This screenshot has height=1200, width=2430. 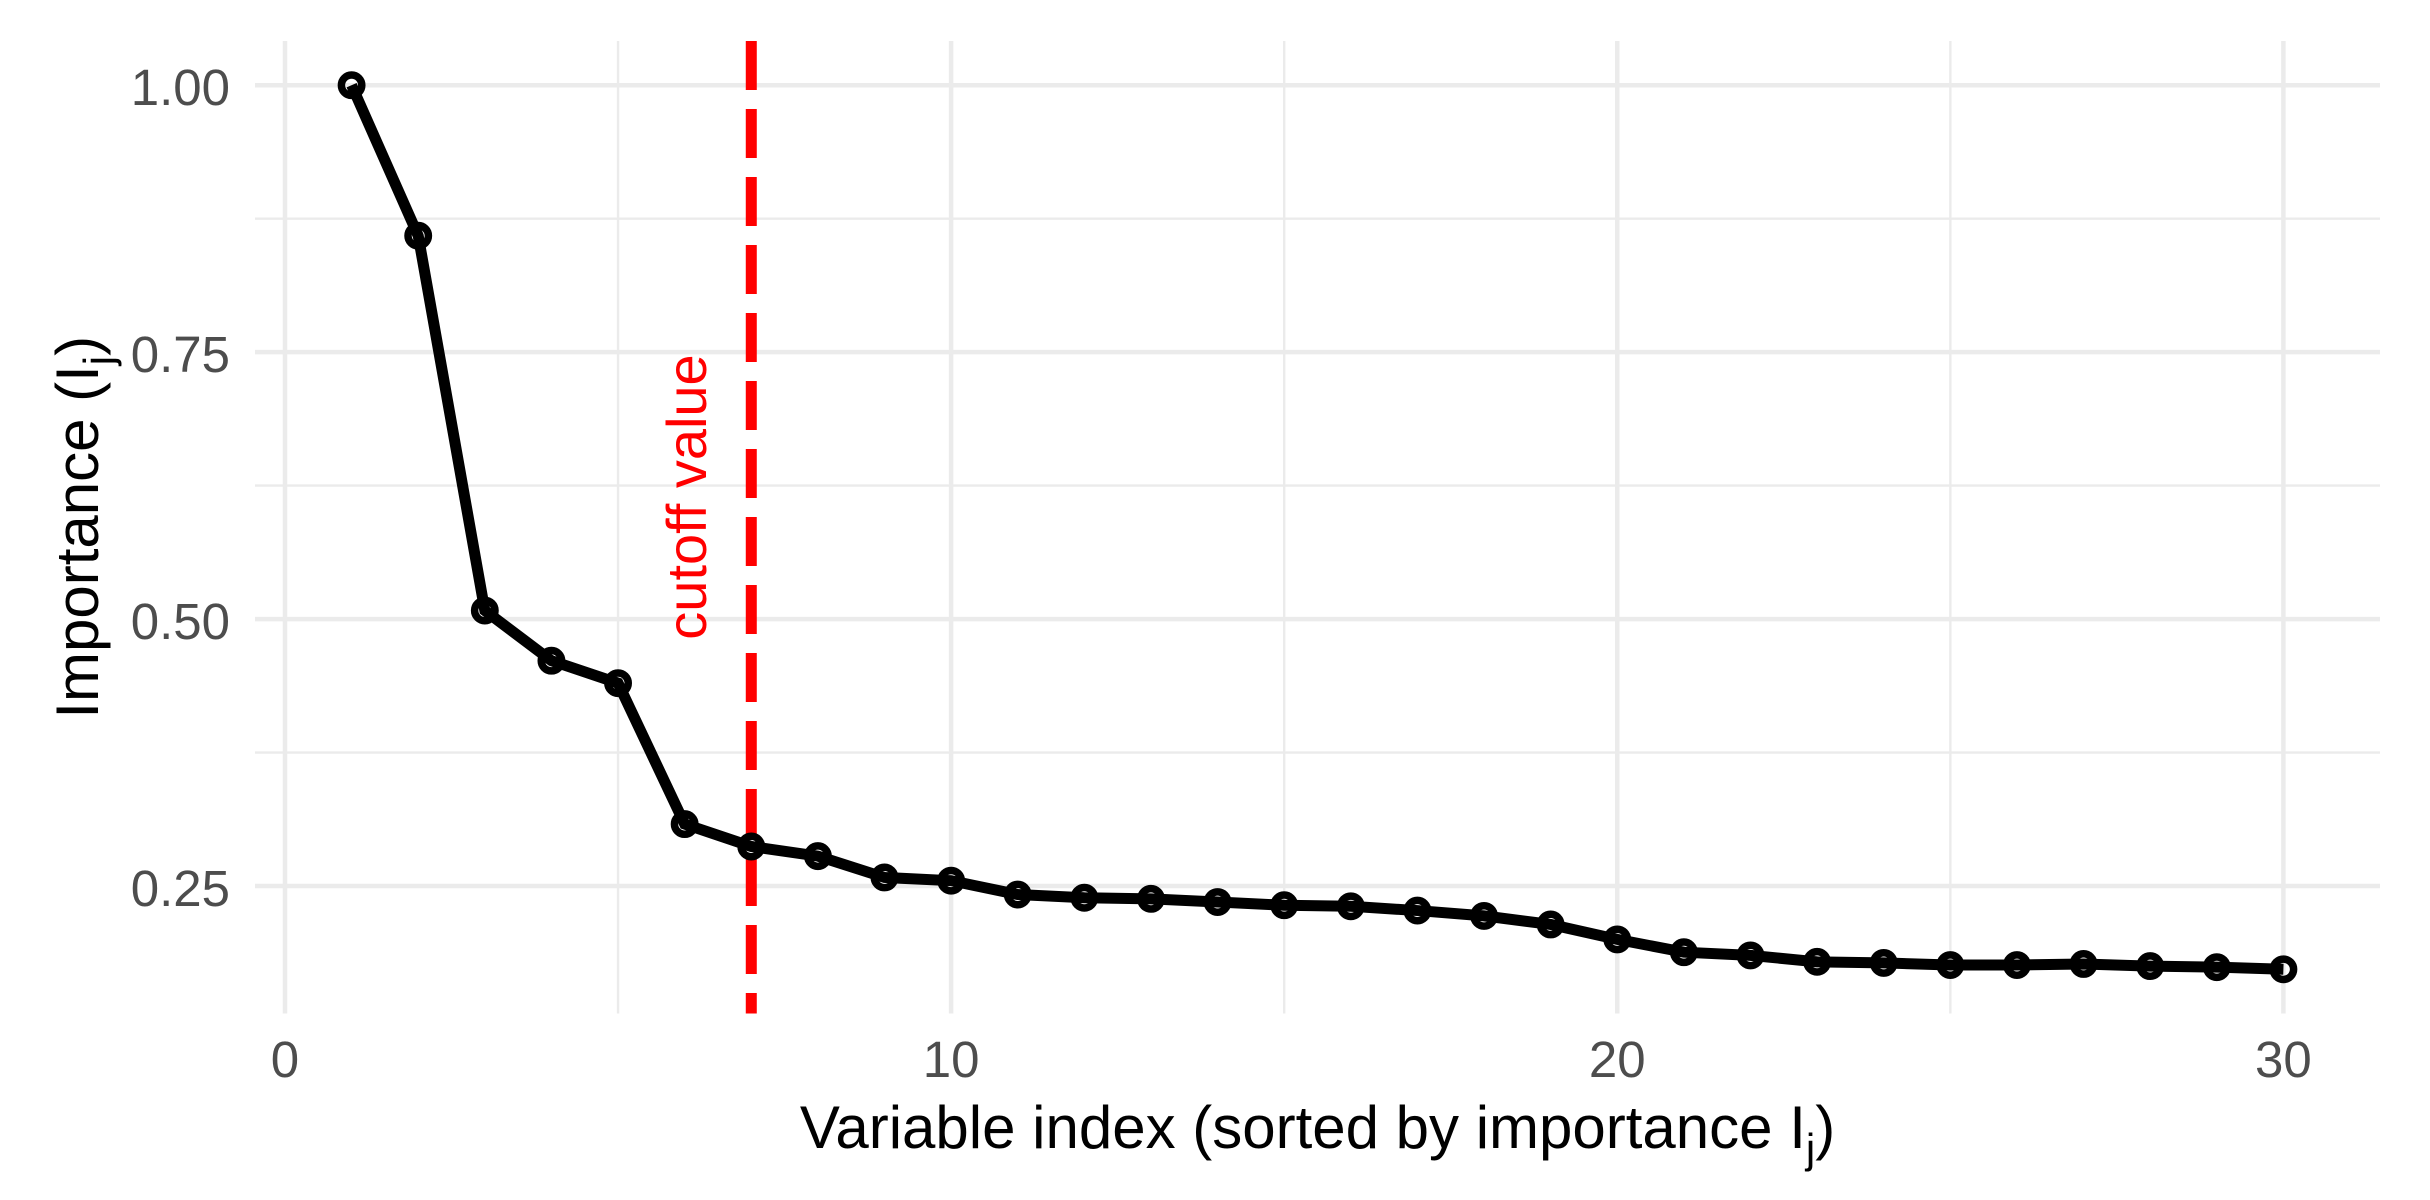 I want to click on y-axis-title-group: Importance (Ij), so click(x=83, y=527).